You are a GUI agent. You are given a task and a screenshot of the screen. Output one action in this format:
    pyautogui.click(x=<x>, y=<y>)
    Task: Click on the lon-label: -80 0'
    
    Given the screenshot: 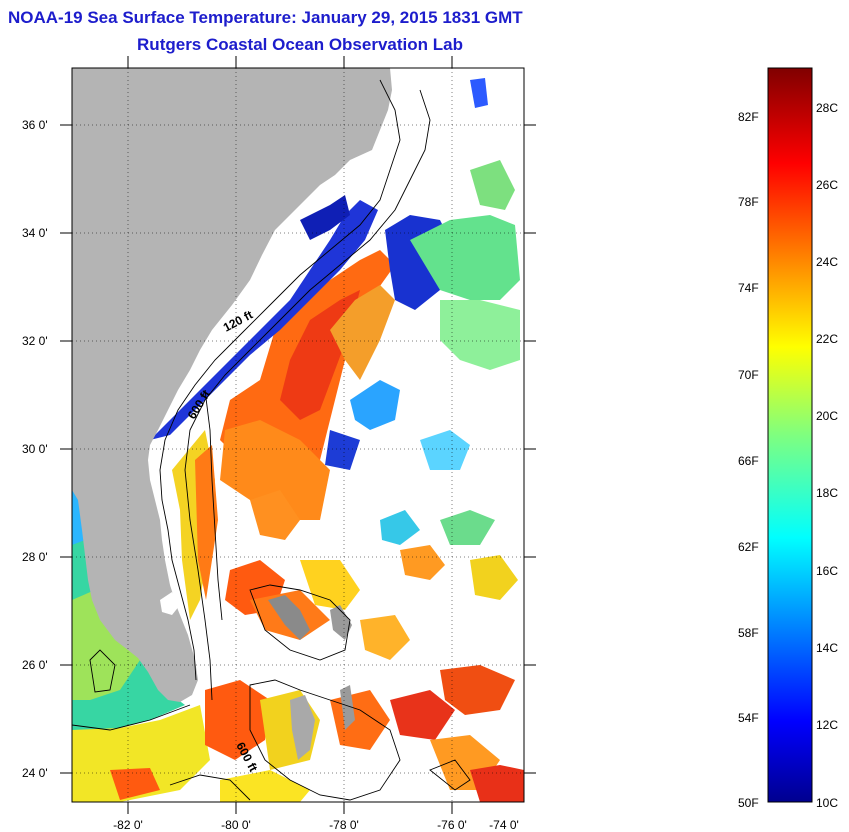 What is the action you would take?
    pyautogui.click(x=236, y=825)
    